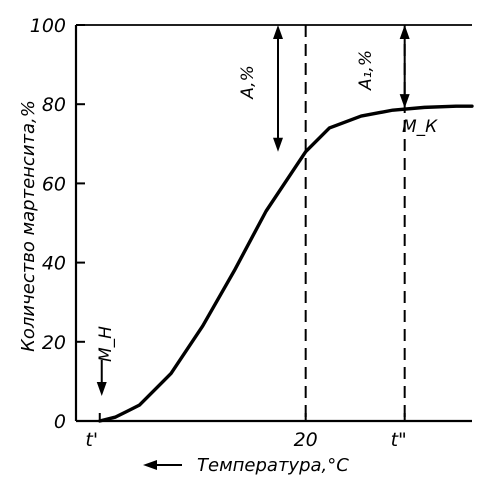 Image resolution: width=500 pixels, height=480 pixels. Describe the element at coordinates (91, 440) in the screenshot. I see `x-tick-label-0: t'` at that location.